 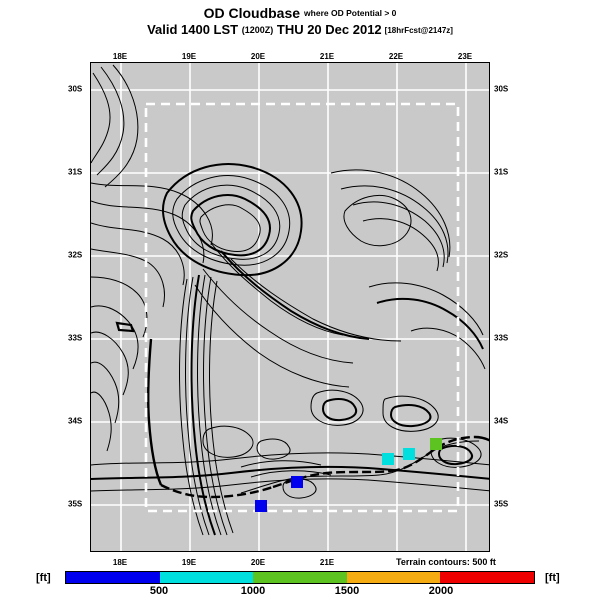 What do you see at coordinates (350, 13) in the screenshot?
I see `title-condition-text: where OD Potential > 0` at bounding box center [350, 13].